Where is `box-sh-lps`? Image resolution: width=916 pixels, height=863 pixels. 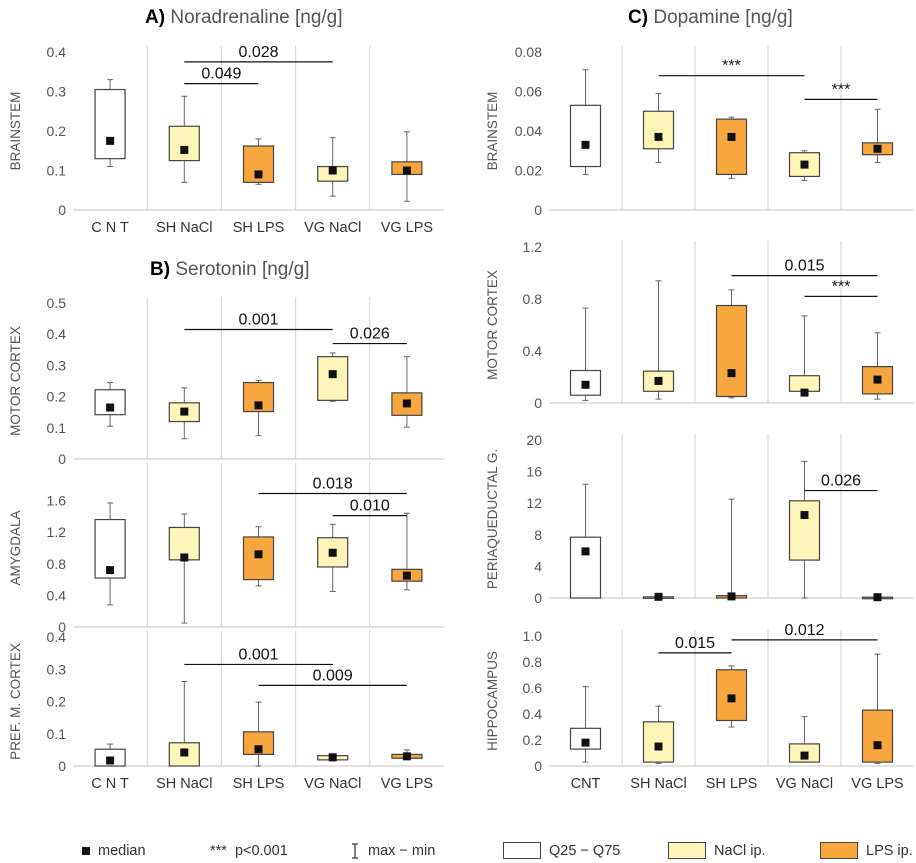 box-sh-lps is located at coordinates (258, 734).